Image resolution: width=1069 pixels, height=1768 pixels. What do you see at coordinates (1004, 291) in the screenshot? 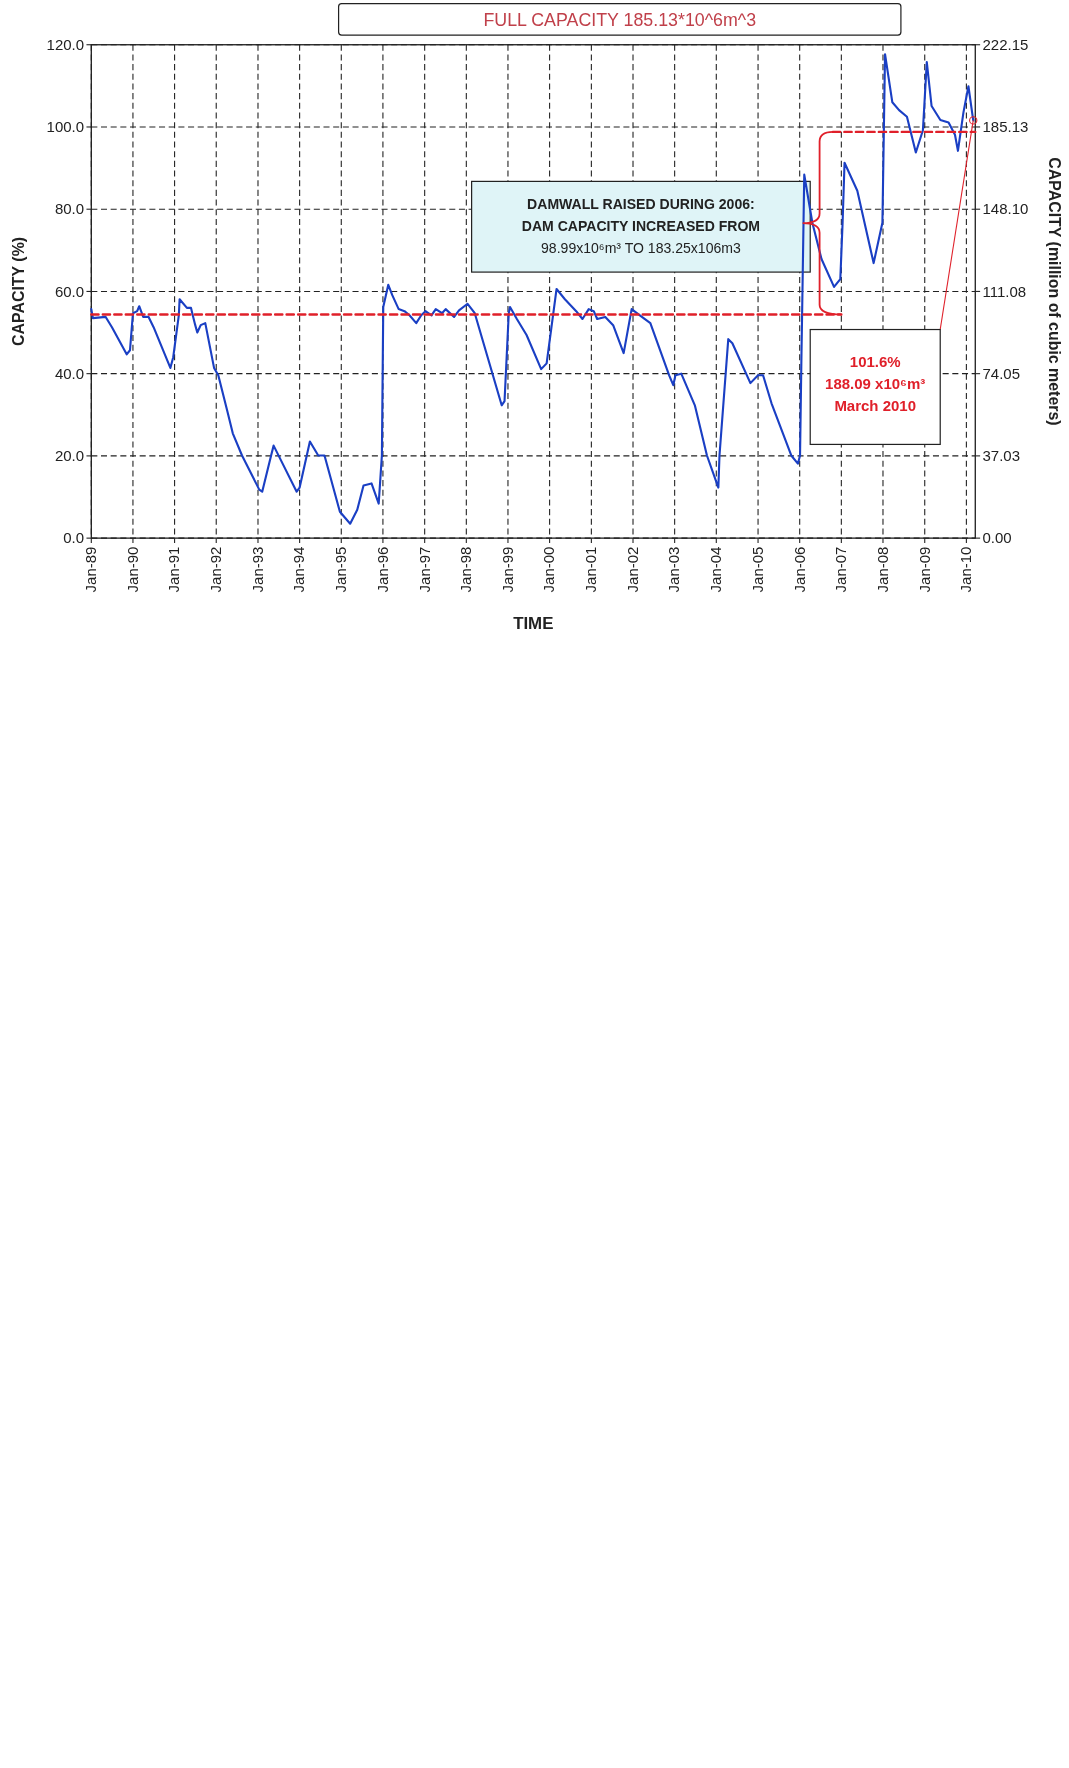
I see `y2-tick-label: 111.08` at bounding box center [1004, 291].